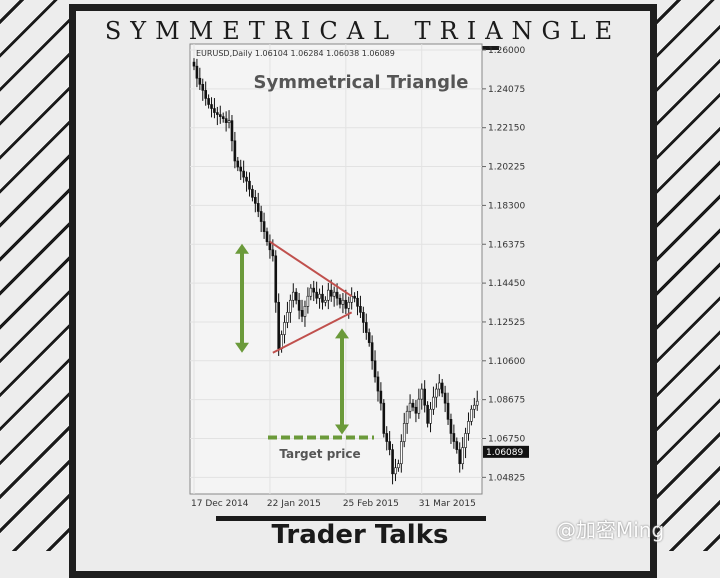  What do you see at coordinates (506, 168) in the screenshot?
I see `y-tick-label: 1.20225` at bounding box center [506, 168].